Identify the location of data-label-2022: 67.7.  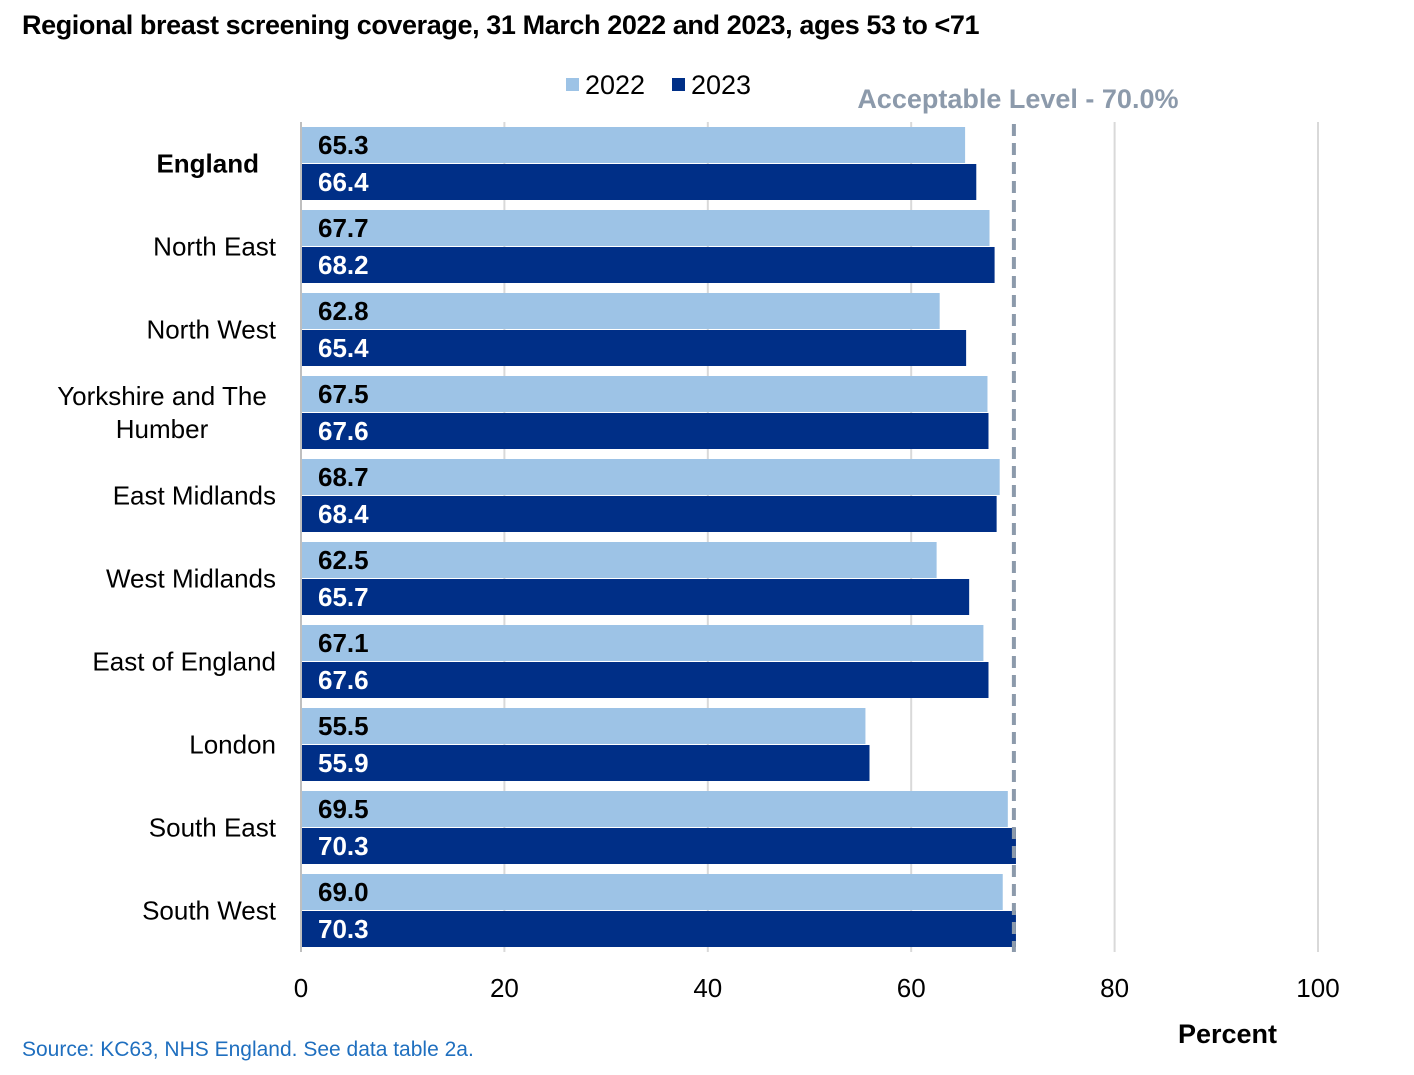
(343, 228).